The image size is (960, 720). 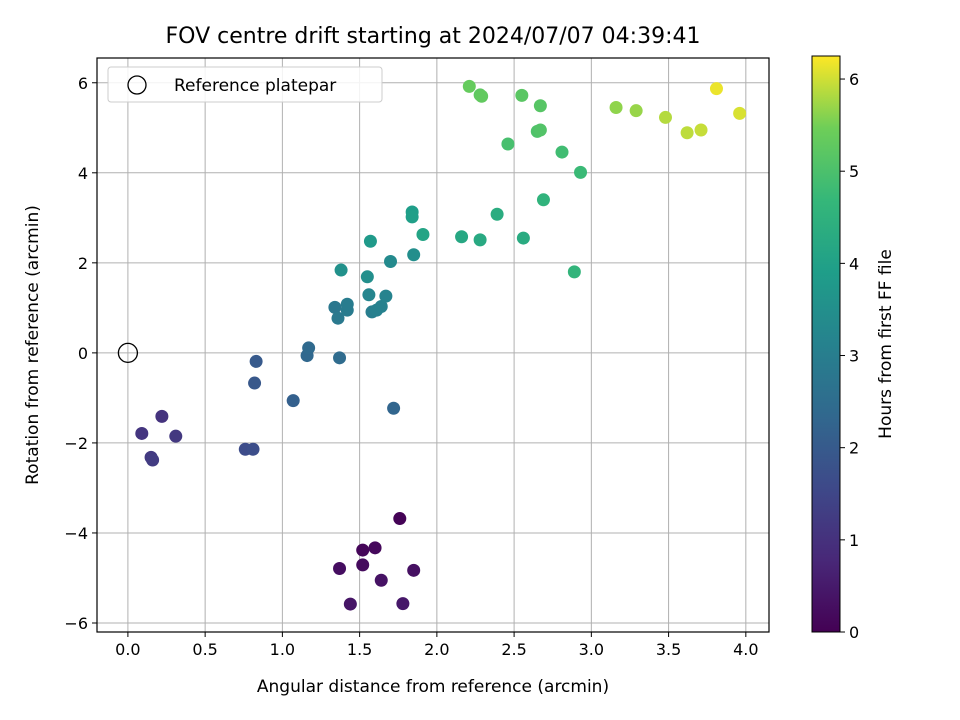 I want to click on legend: Reference platepar, so click(x=245, y=84).